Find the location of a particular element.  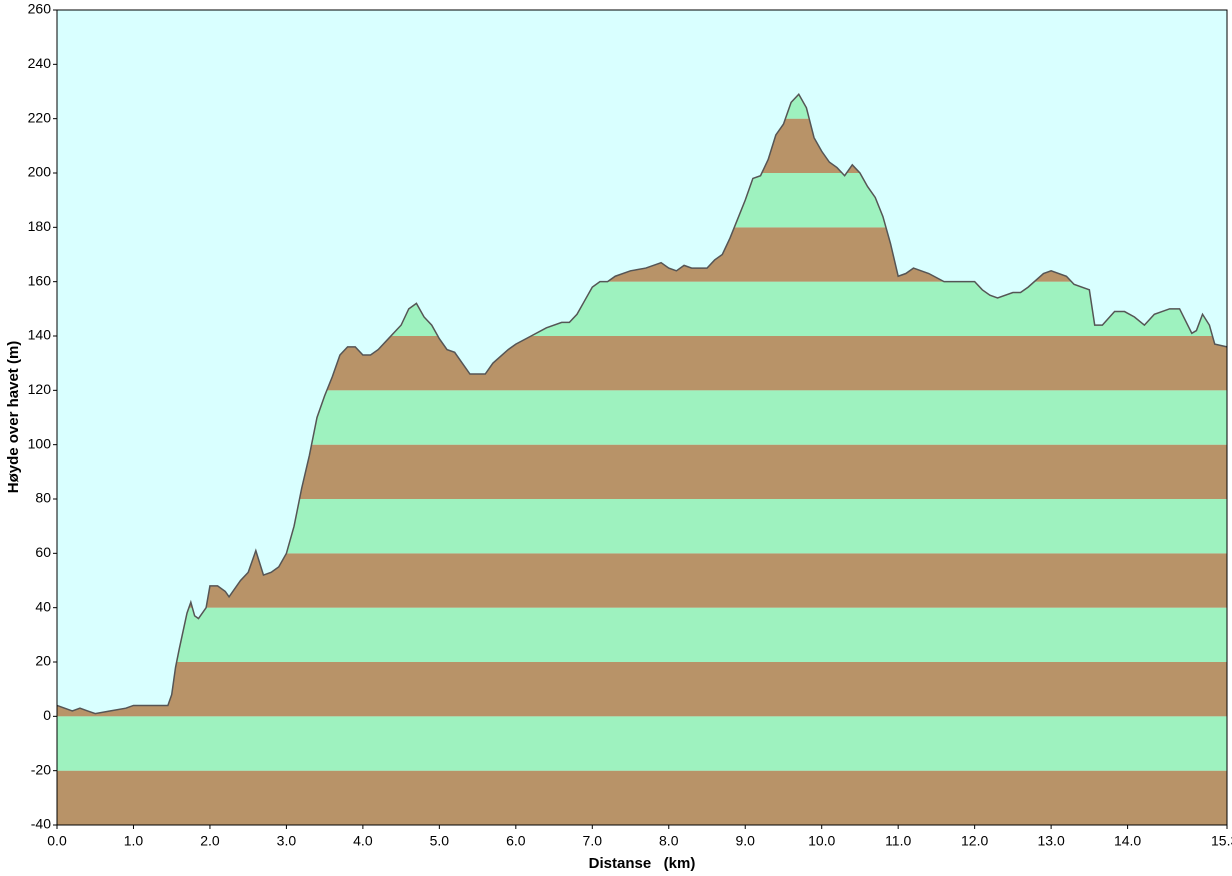

y-tick-label: 180 is located at coordinates (40, 226).